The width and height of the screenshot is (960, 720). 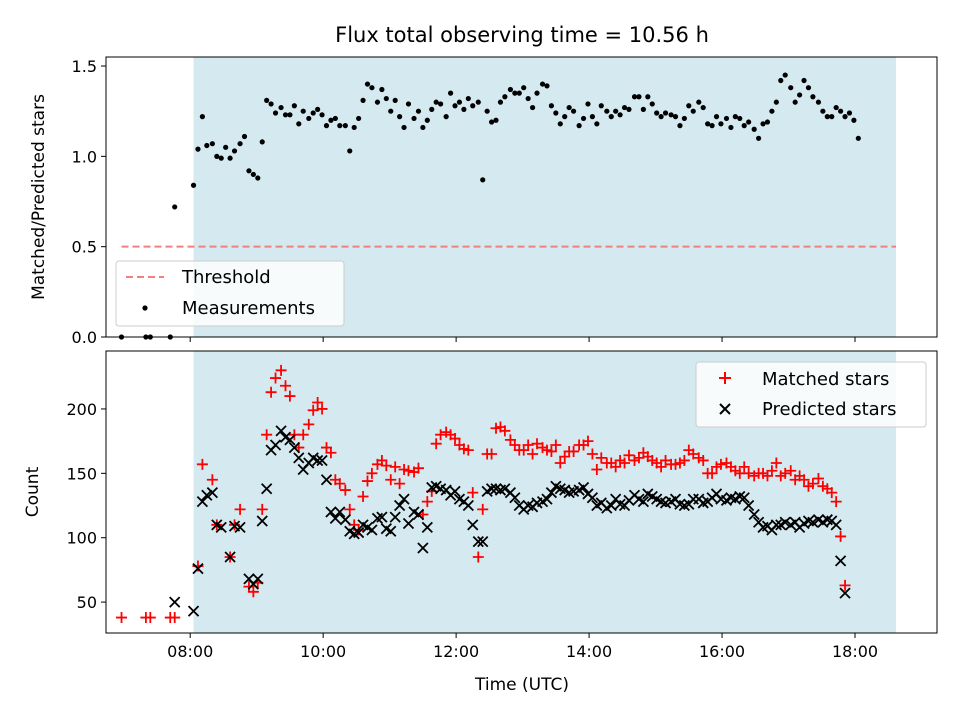 I want to click on top-y-tick-label: 1.0, so click(x=84, y=156).